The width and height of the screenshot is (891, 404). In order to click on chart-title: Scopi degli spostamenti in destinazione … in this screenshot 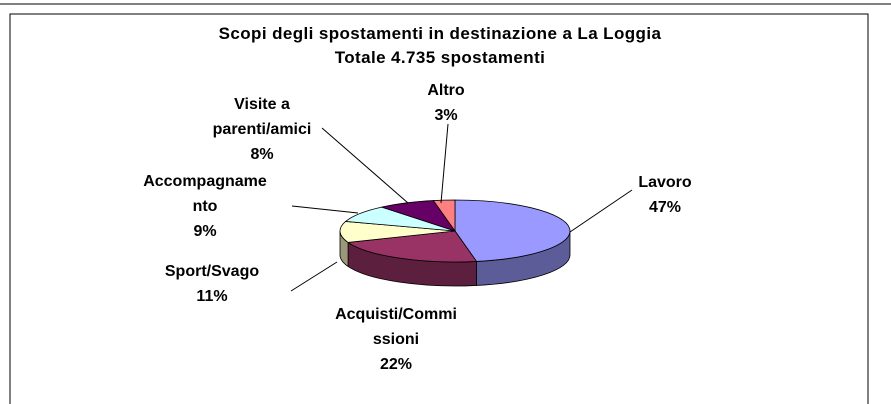, I will do `click(440, 33)`.